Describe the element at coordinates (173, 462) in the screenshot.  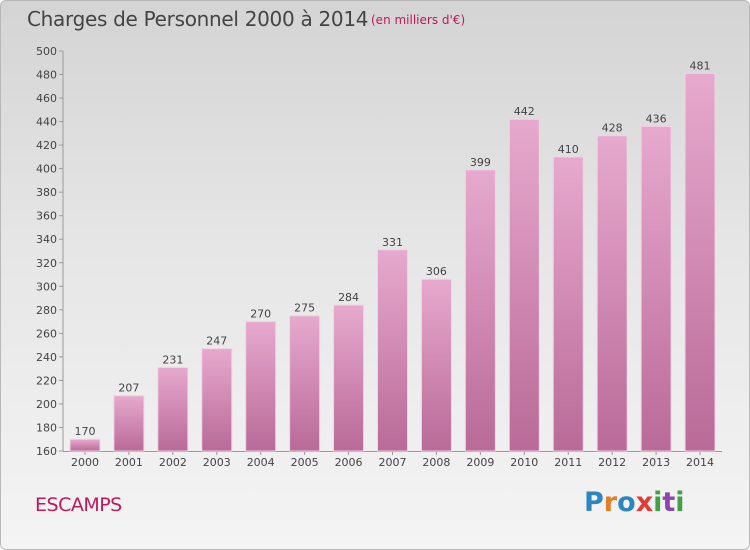
I see `x-tick-label: 2002` at that location.